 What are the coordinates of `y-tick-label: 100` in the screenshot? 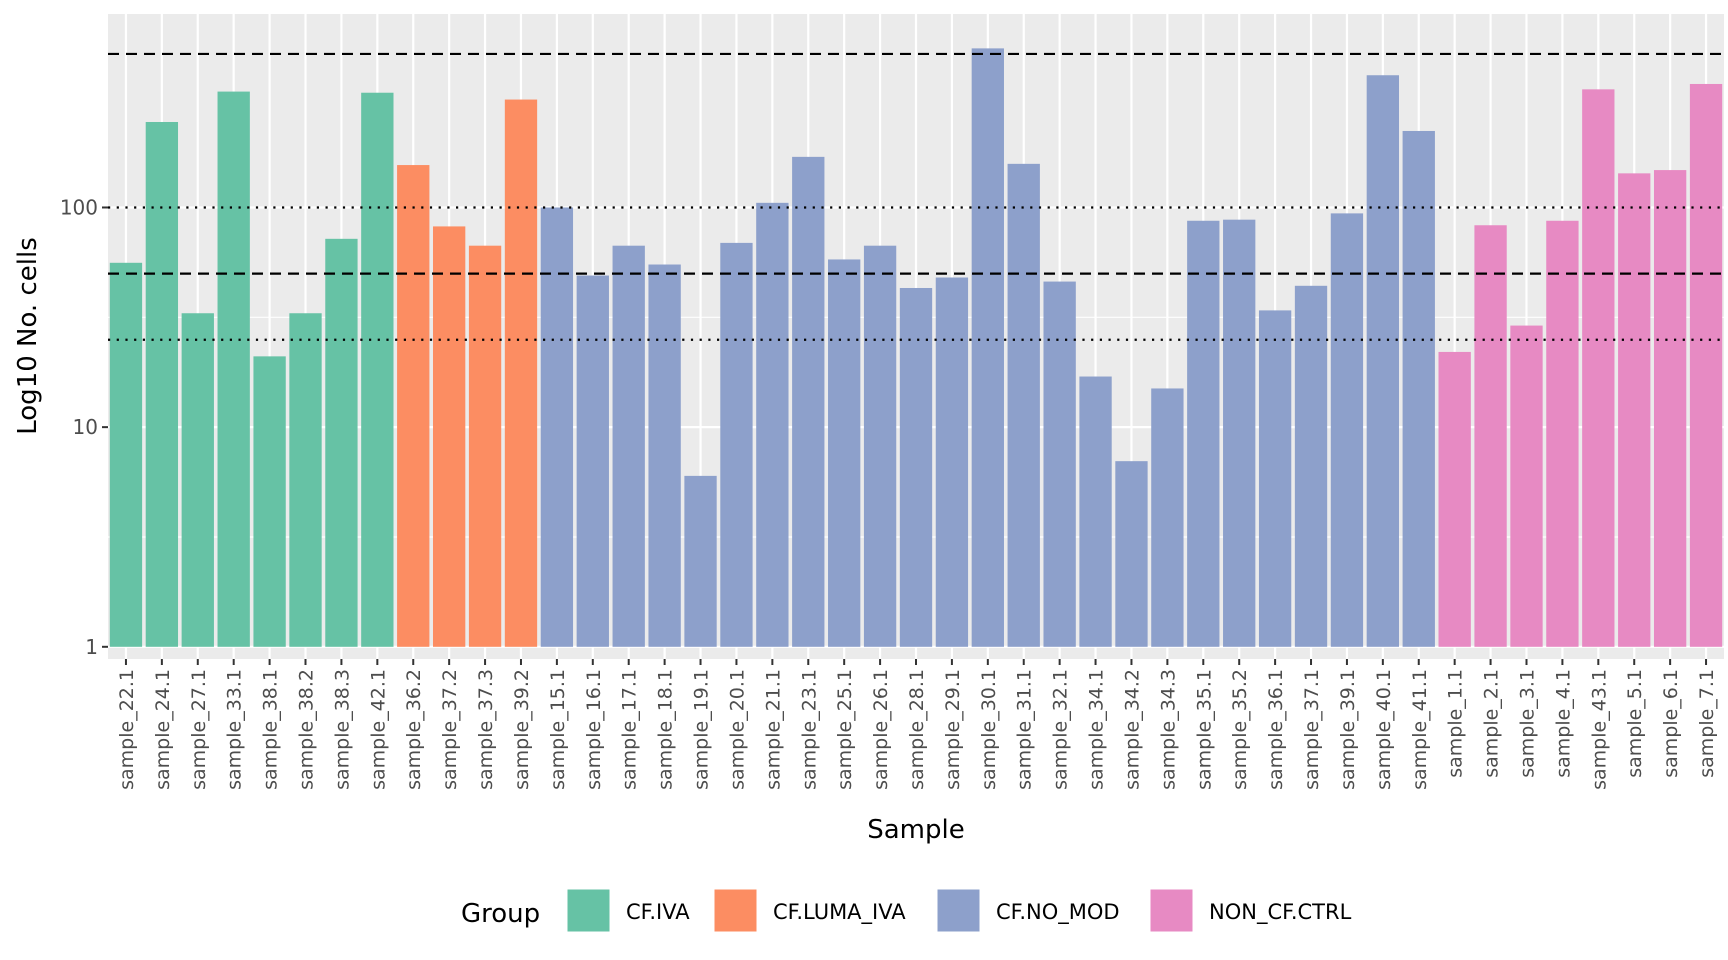 It's located at (79, 207).